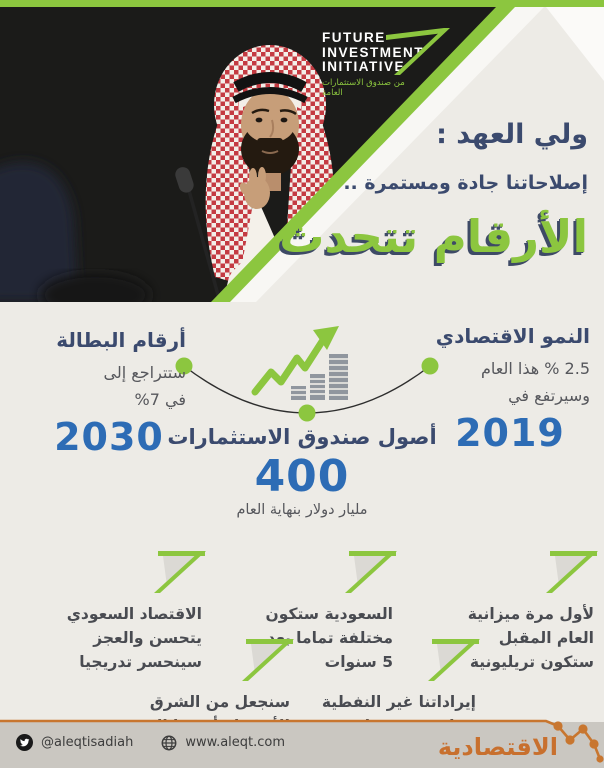 Image resolution: width=604 pixels, height=768 pixels. Describe the element at coordinates (169, 742) in the screenshot. I see `globe-icon` at that location.